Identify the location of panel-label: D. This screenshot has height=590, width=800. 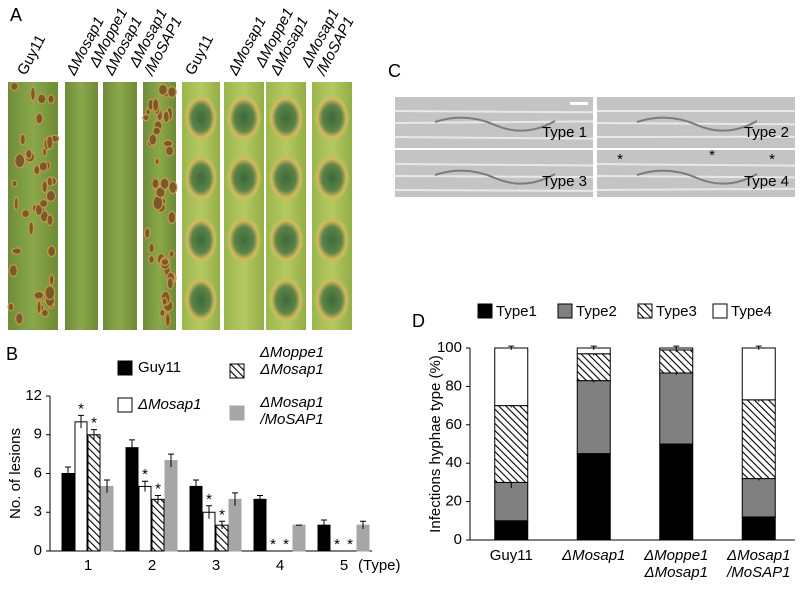
(418, 321).